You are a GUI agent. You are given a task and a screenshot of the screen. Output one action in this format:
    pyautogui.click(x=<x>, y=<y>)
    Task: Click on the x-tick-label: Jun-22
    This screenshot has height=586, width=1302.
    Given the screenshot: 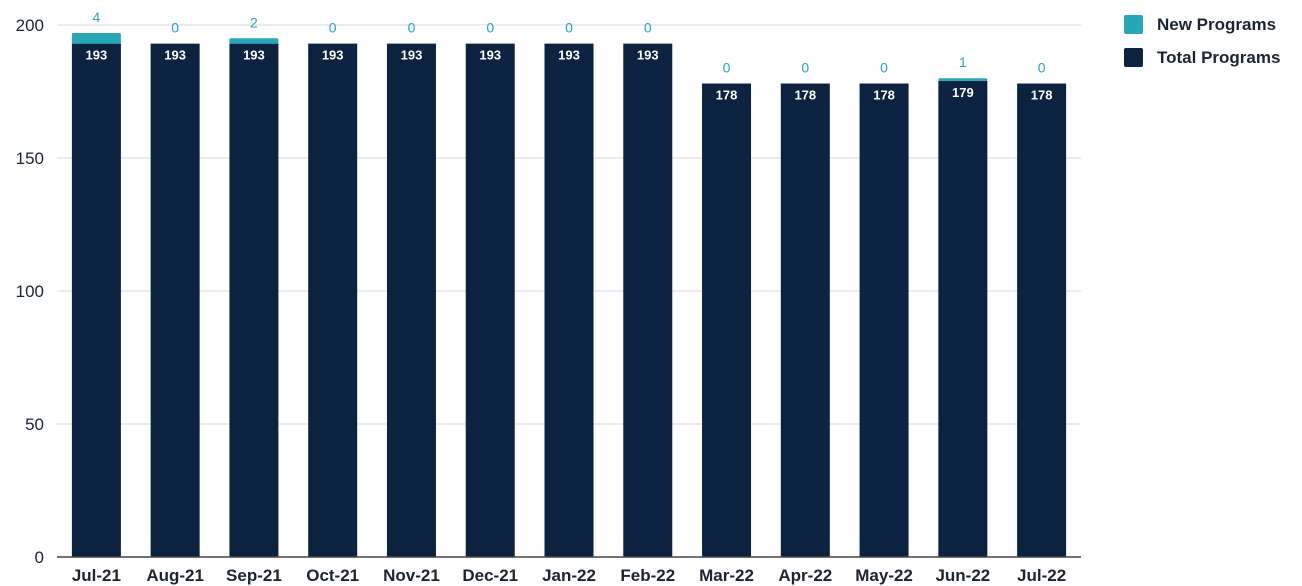 What is the action you would take?
    pyautogui.click(x=962, y=575)
    